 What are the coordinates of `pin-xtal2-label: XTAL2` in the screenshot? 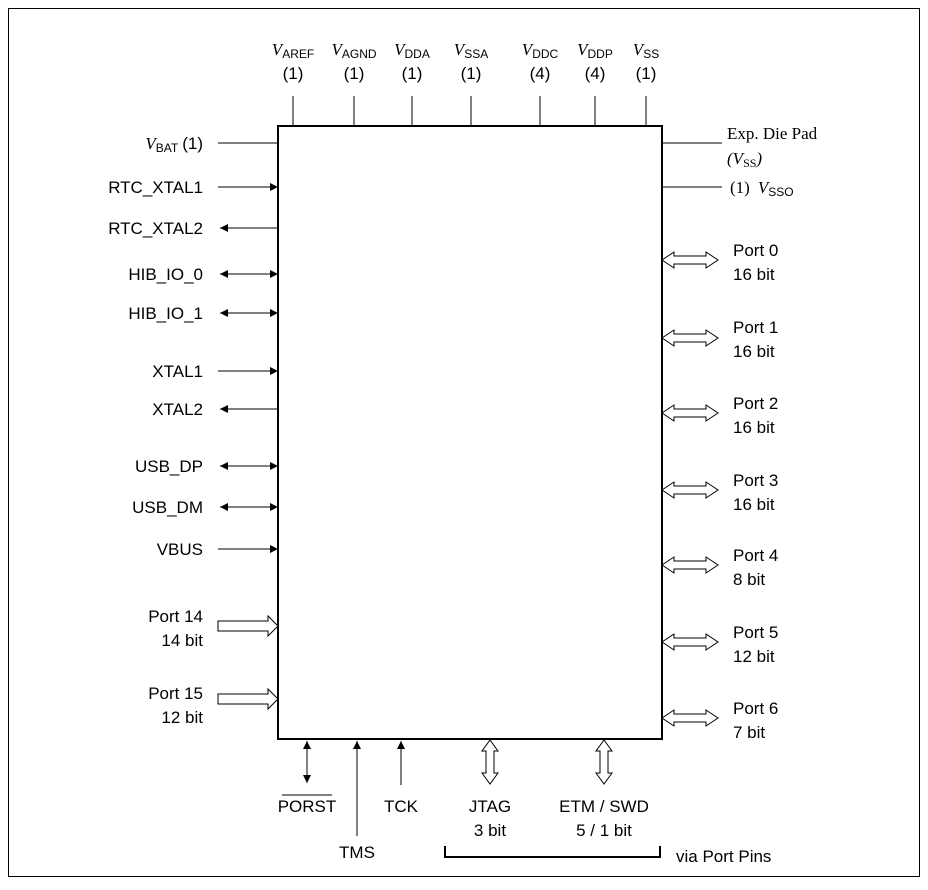 It's located at (177, 409).